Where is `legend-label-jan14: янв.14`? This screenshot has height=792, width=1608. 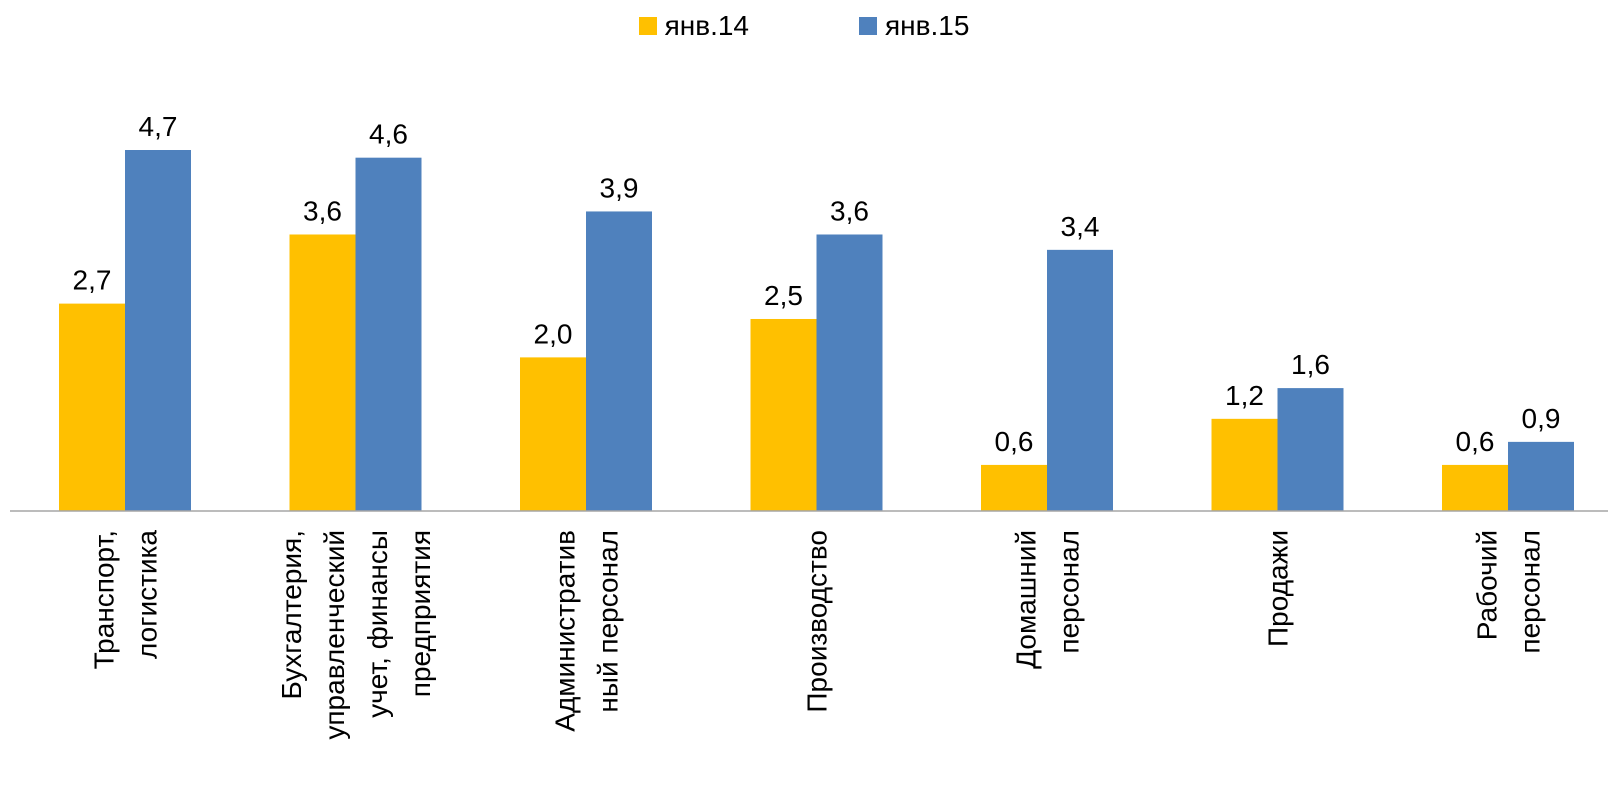 legend-label-jan14: янв.14 is located at coordinates (706, 25).